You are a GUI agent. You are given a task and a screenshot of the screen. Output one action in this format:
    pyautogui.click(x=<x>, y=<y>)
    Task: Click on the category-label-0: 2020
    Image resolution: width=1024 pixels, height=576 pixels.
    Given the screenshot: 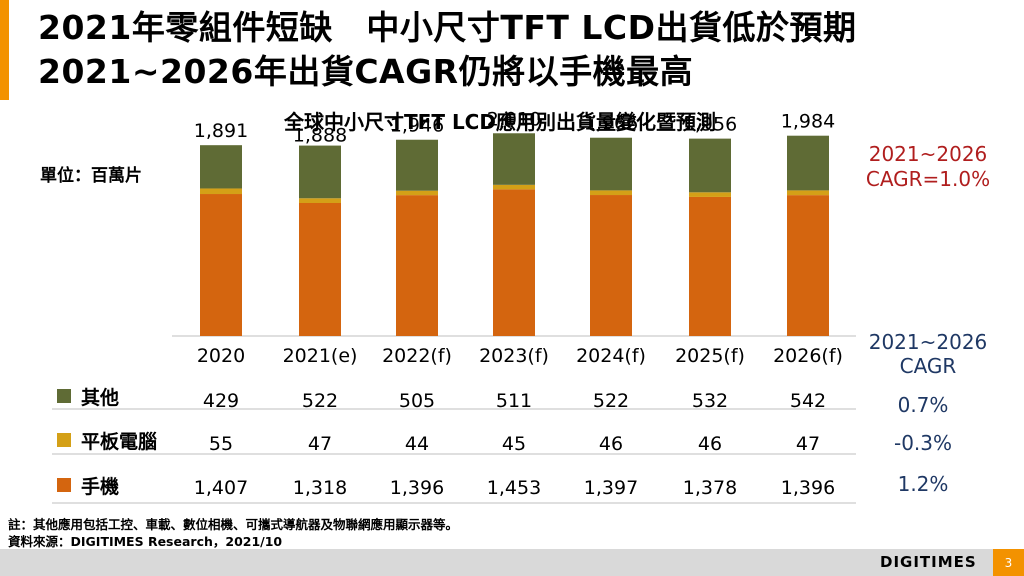 What is the action you would take?
    pyautogui.click(x=221, y=356)
    